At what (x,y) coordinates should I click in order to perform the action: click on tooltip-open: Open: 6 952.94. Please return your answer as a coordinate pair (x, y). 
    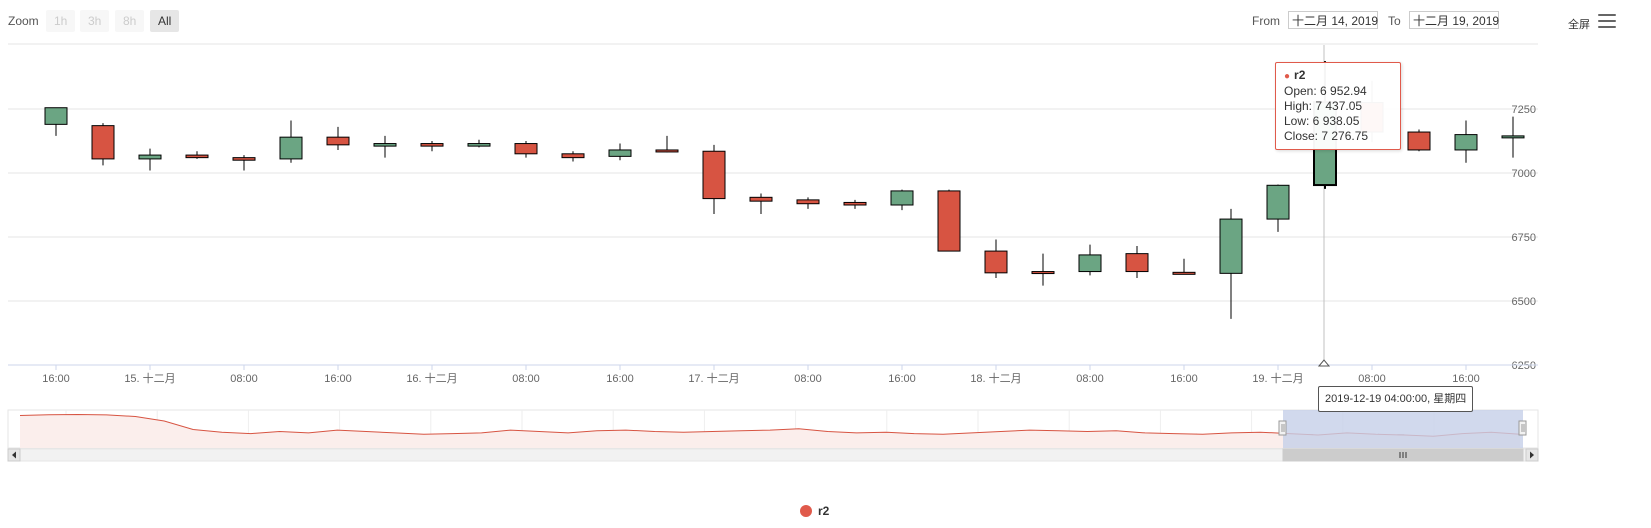
    Looking at the image, I should click on (1325, 91).